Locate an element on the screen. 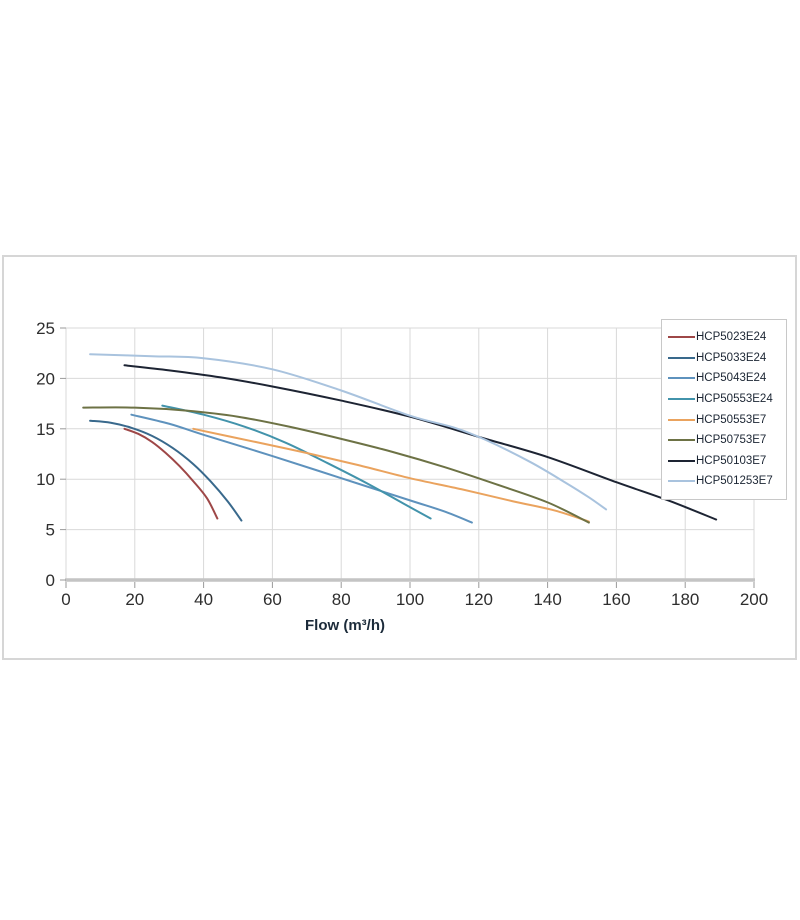 This screenshot has width=800, height=920. legend-label: HCP5043E24 is located at coordinates (731, 378).